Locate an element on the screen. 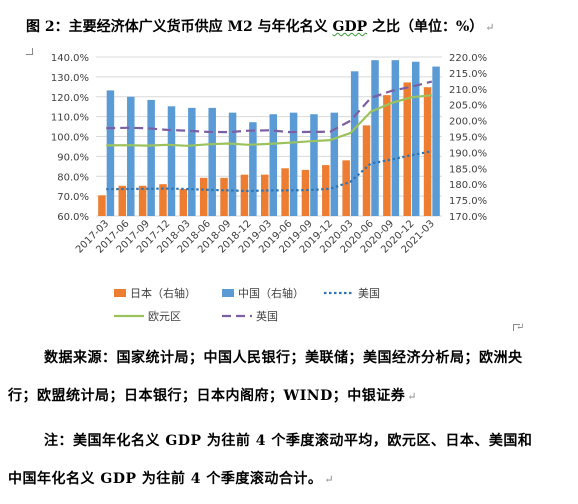 The image size is (578, 504). right-axis-tick-label: 190.0% is located at coordinates (468, 153).